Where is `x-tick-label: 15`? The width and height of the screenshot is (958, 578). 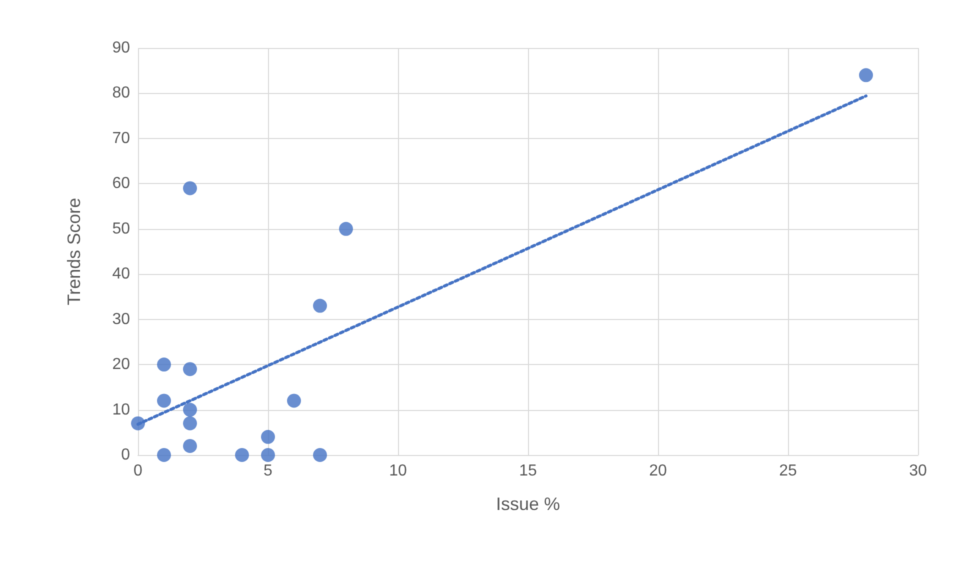
x-tick-label: 15 is located at coordinates (528, 471).